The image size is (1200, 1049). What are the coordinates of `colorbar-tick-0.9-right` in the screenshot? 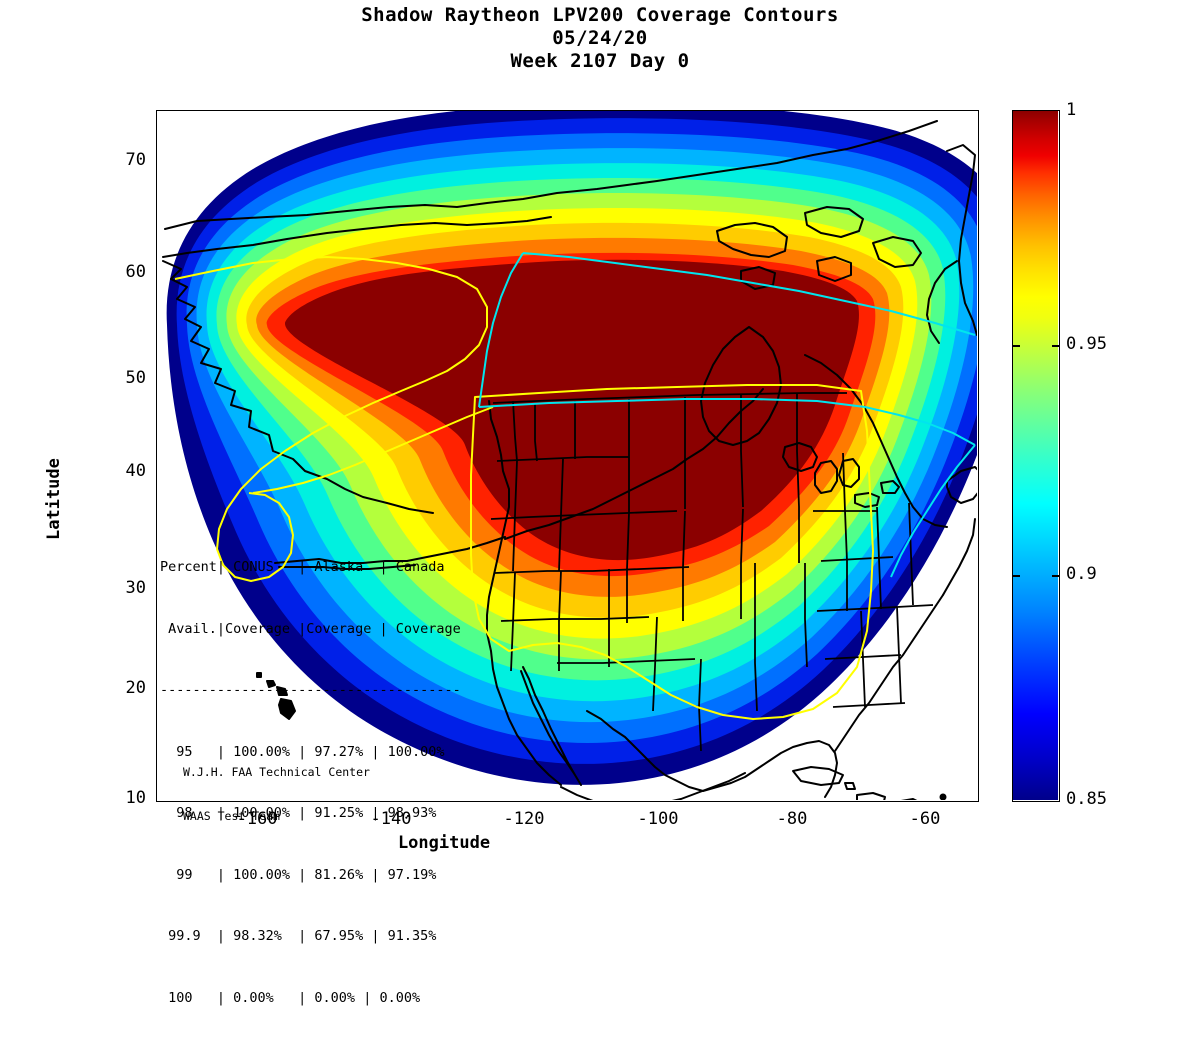 It's located at (1056, 576).